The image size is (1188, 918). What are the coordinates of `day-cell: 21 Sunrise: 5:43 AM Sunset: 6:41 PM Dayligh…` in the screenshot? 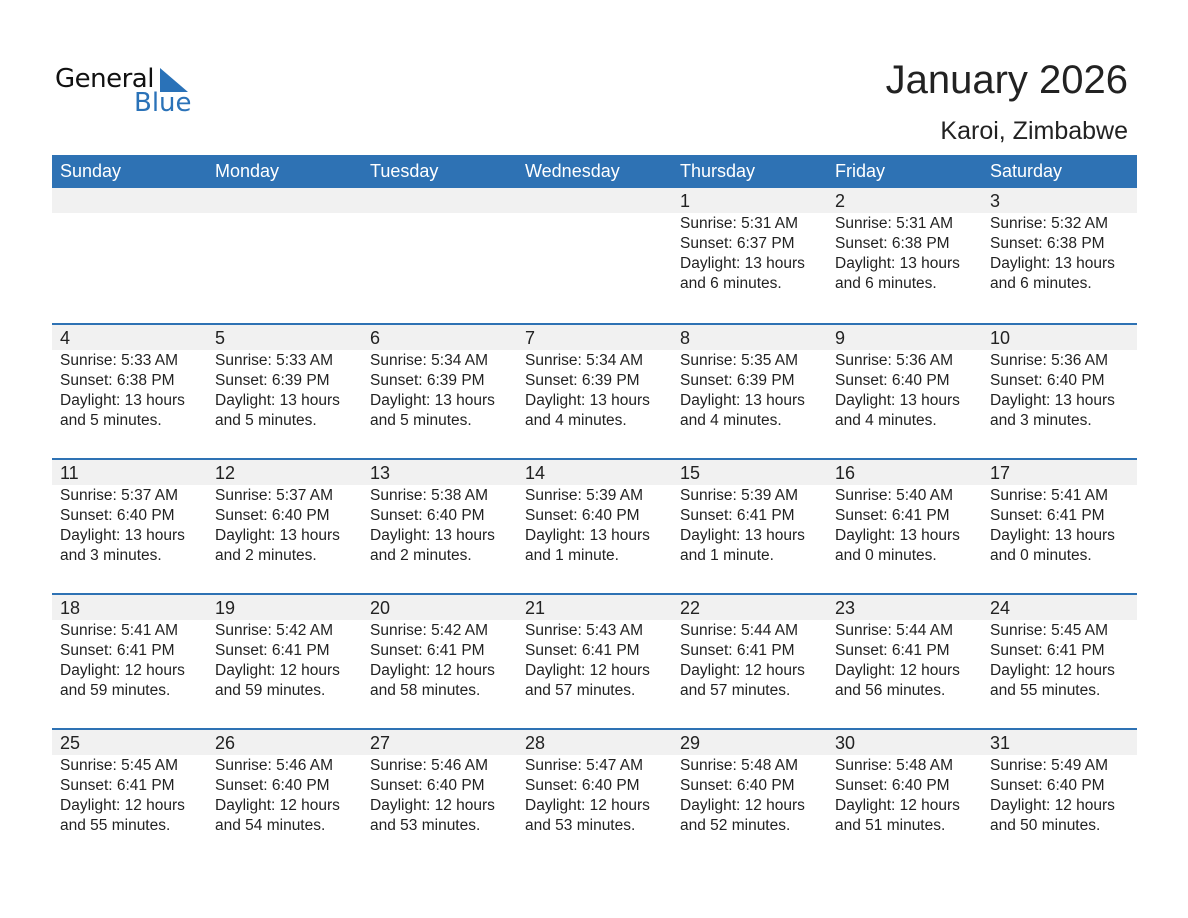 It's located at (594, 661).